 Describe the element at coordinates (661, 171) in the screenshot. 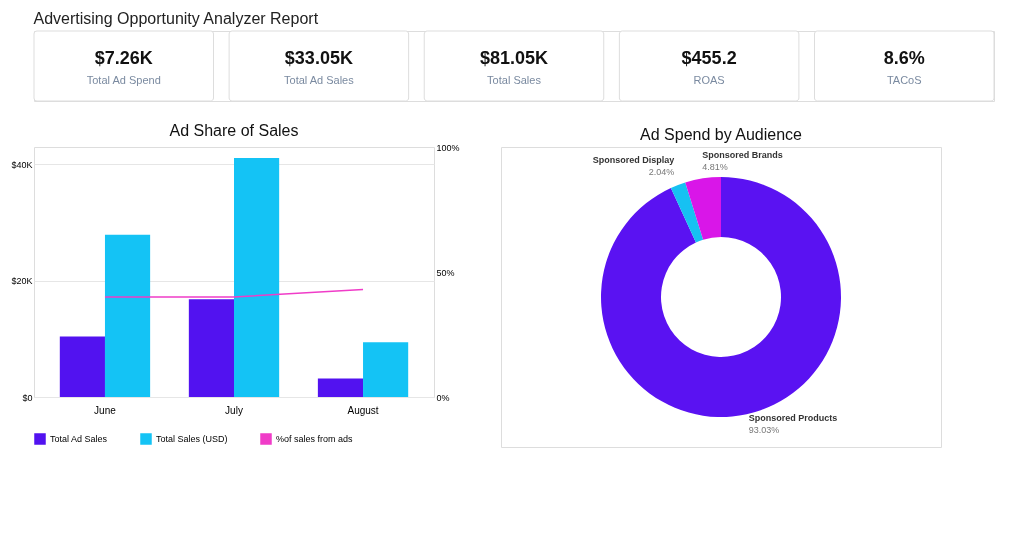

I see `data-label: 2.04%` at that location.